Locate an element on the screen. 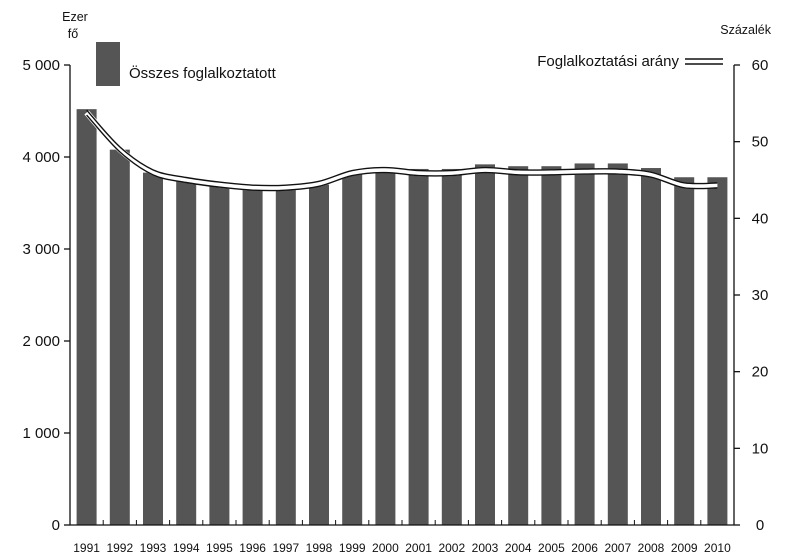 This screenshot has height=560, width=787. legend-bar: Összes foglalkoztatott is located at coordinates (186, 64).